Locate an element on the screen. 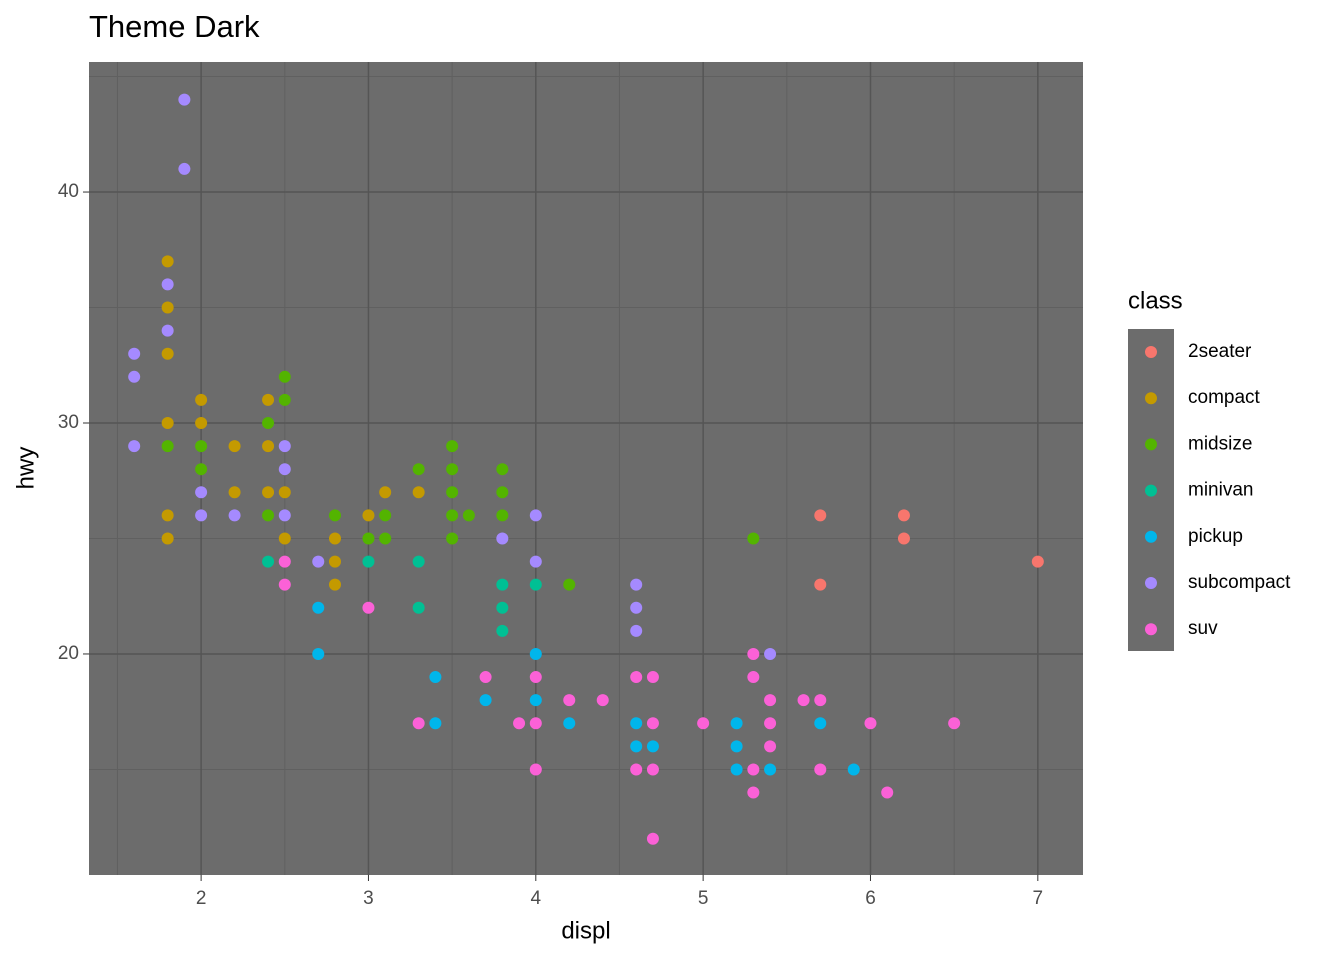 The height and width of the screenshot is (960, 1344). x-tick-label: 6 is located at coordinates (870, 898).